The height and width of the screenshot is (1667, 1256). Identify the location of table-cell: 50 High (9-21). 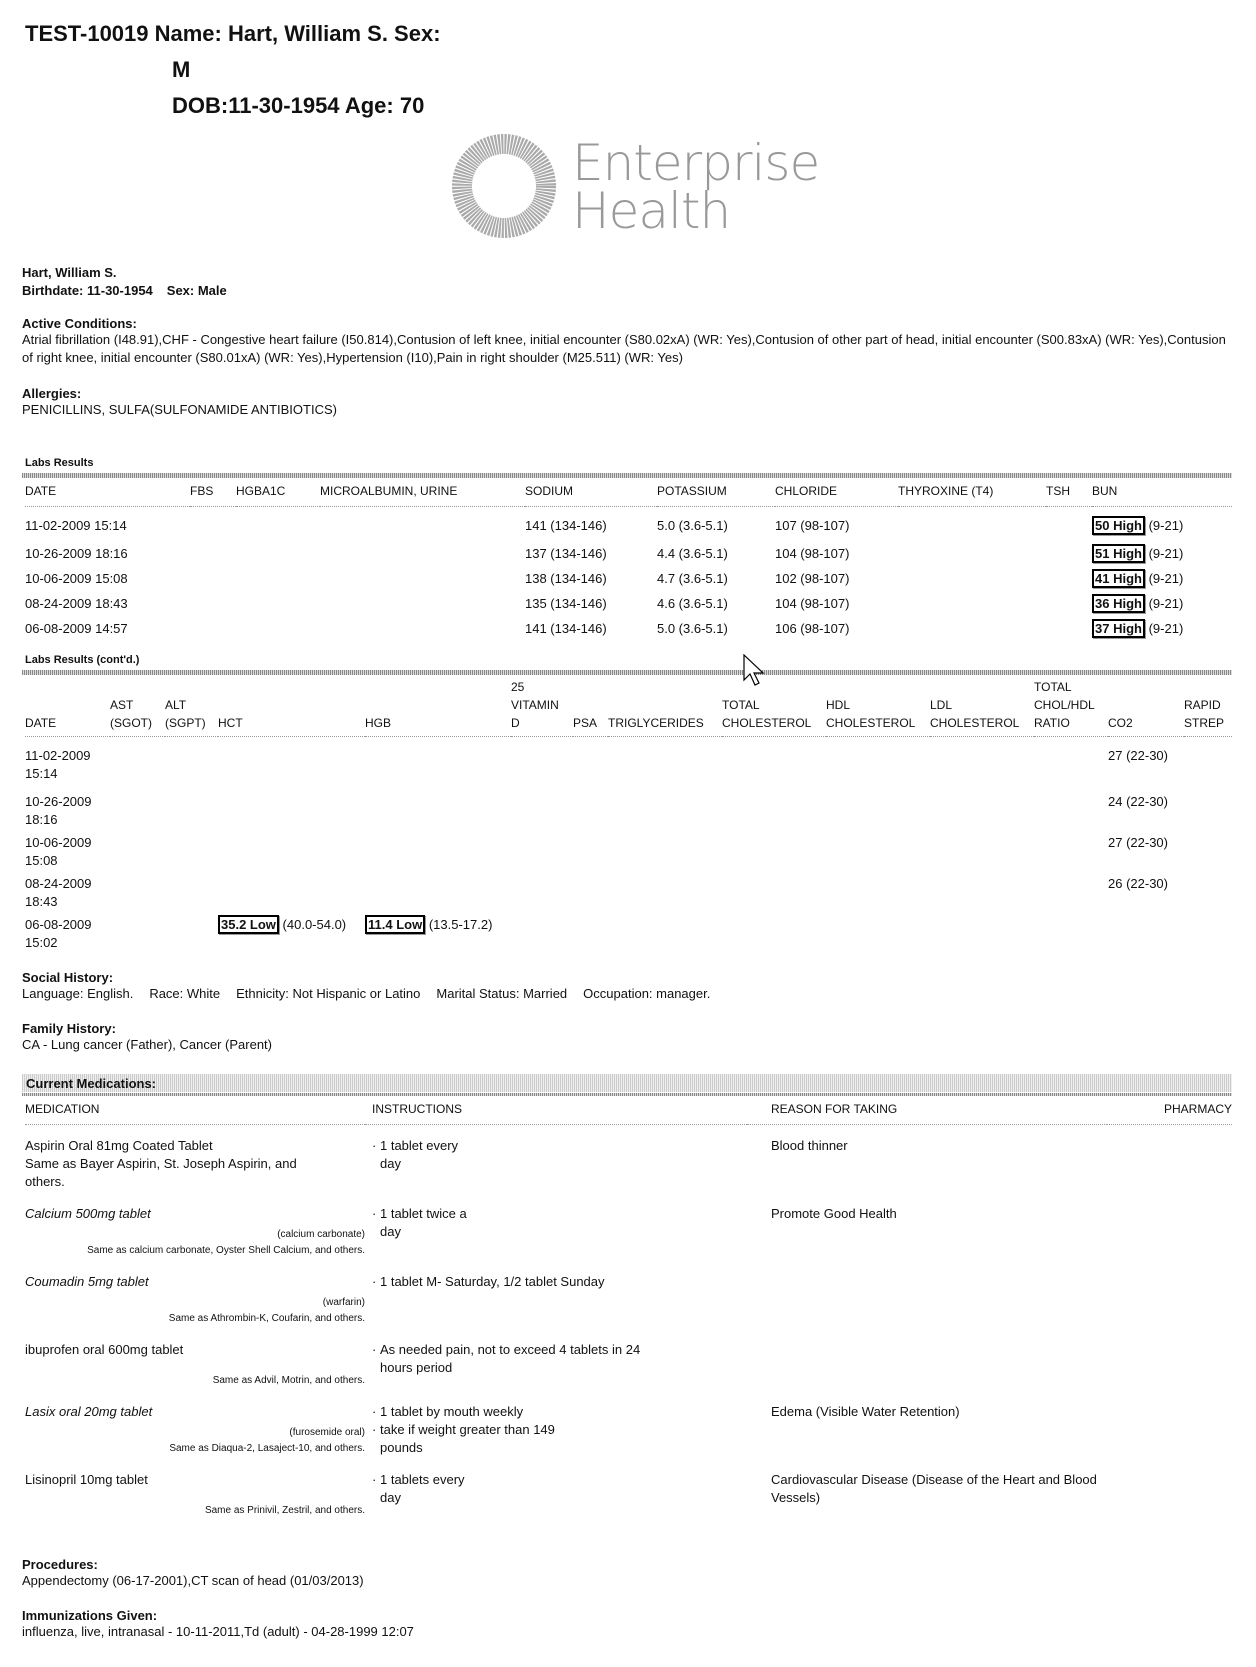
(1162, 526).